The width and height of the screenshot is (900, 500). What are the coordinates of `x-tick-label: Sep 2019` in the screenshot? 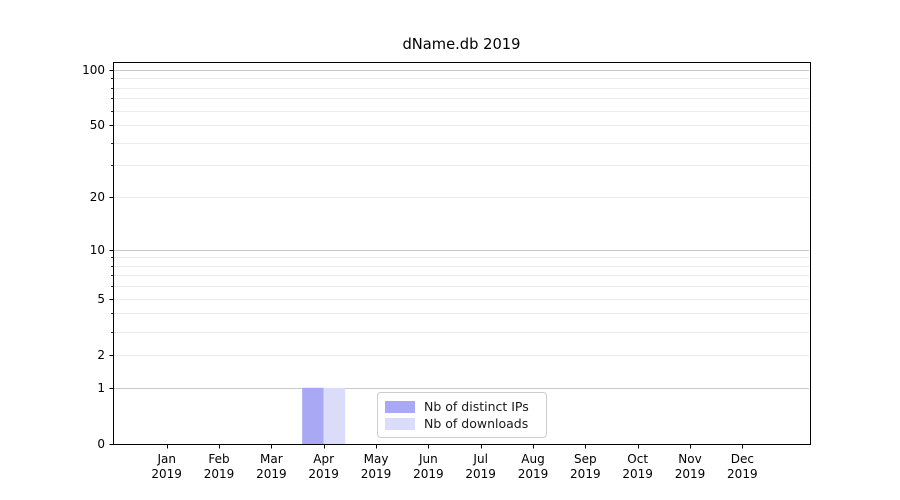 It's located at (585, 467).